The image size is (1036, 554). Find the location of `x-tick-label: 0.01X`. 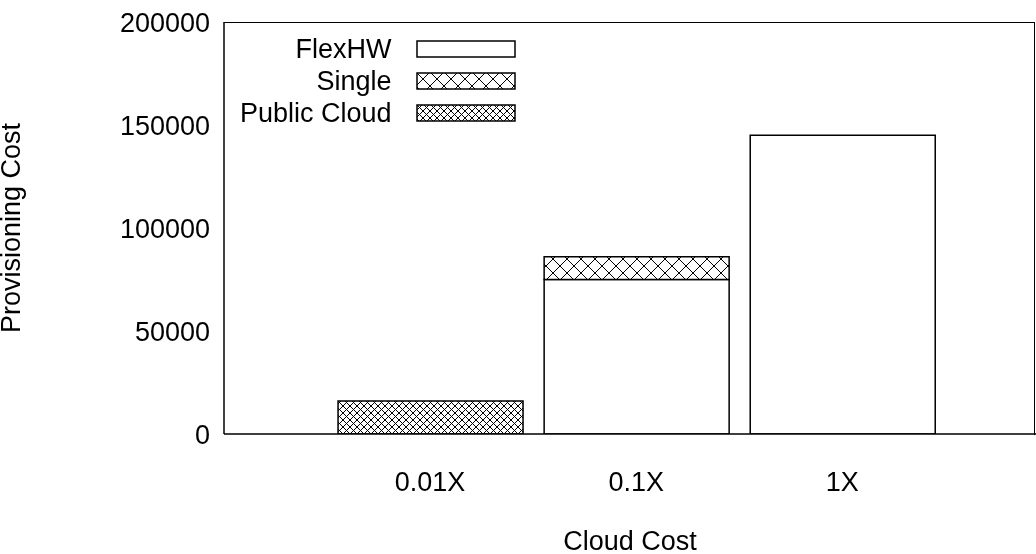

x-tick-label: 0.01X is located at coordinates (430, 482).